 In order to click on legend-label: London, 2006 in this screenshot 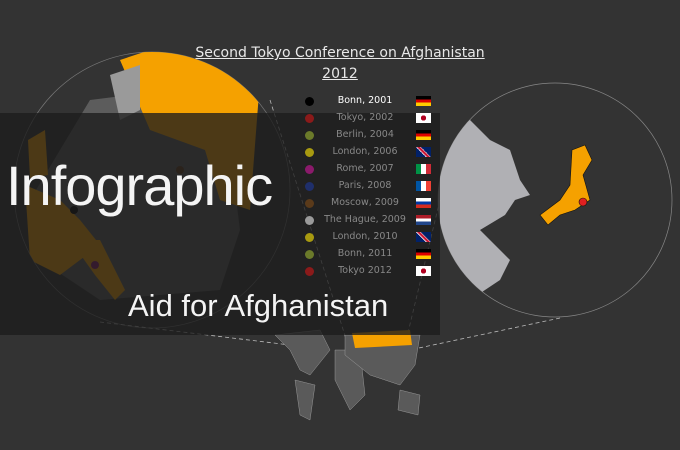, I will do `click(365, 151)`.